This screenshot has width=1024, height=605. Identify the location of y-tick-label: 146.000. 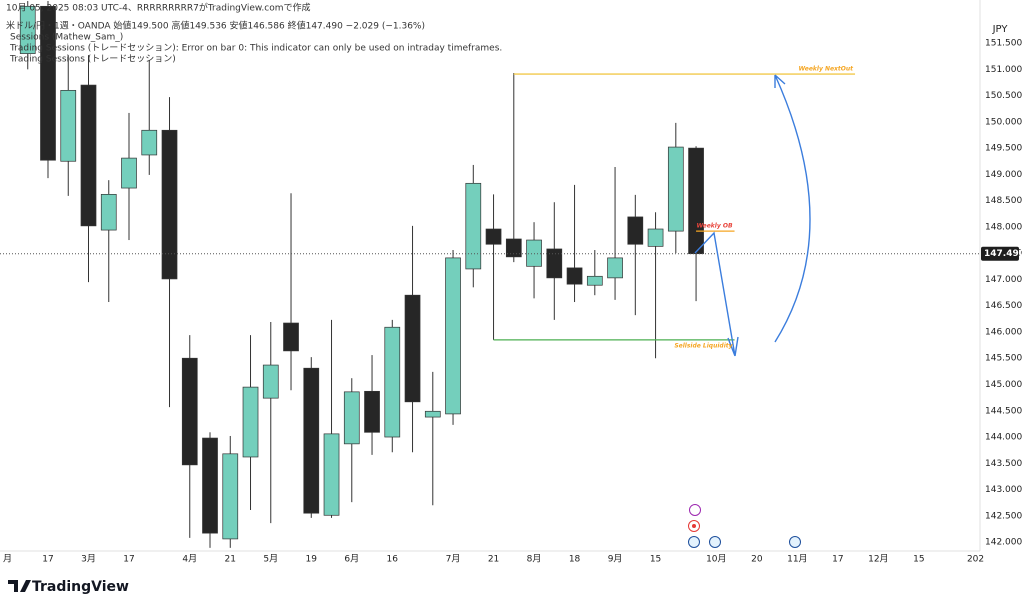
(1003, 332).